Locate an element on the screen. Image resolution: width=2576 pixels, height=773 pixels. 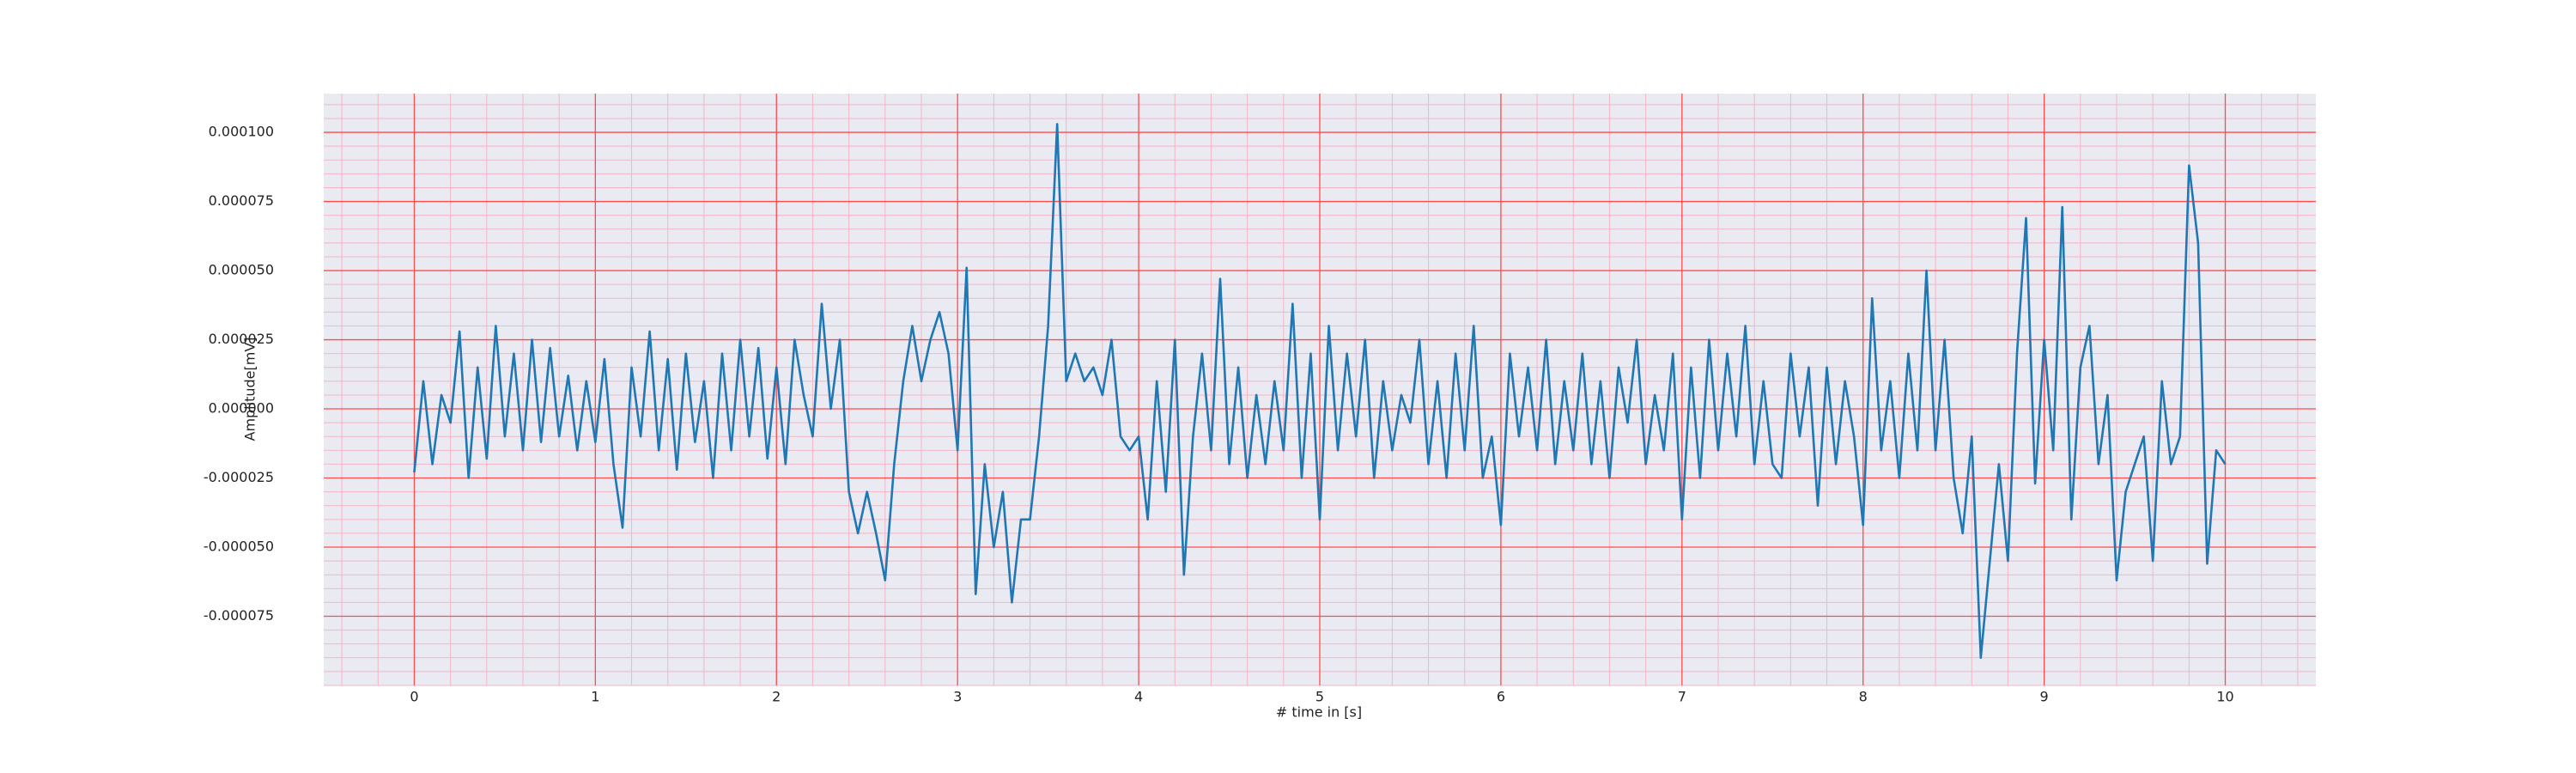
x-tick-label: 5 is located at coordinates (1319, 697).